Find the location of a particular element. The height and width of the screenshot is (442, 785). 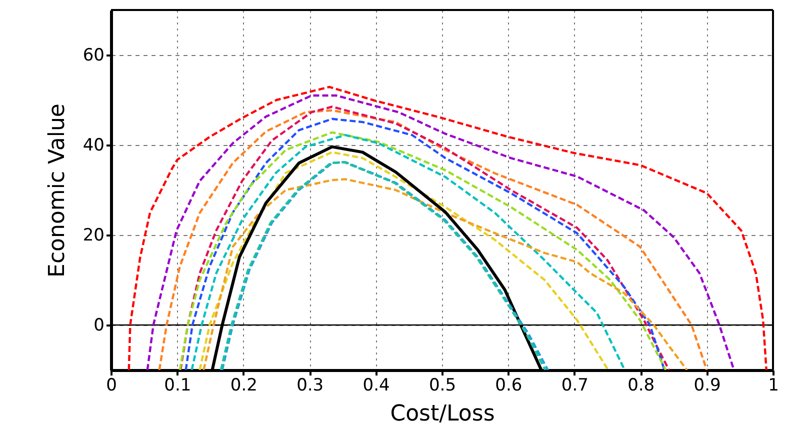

x-tick-label: 0.3 is located at coordinates (310, 386).